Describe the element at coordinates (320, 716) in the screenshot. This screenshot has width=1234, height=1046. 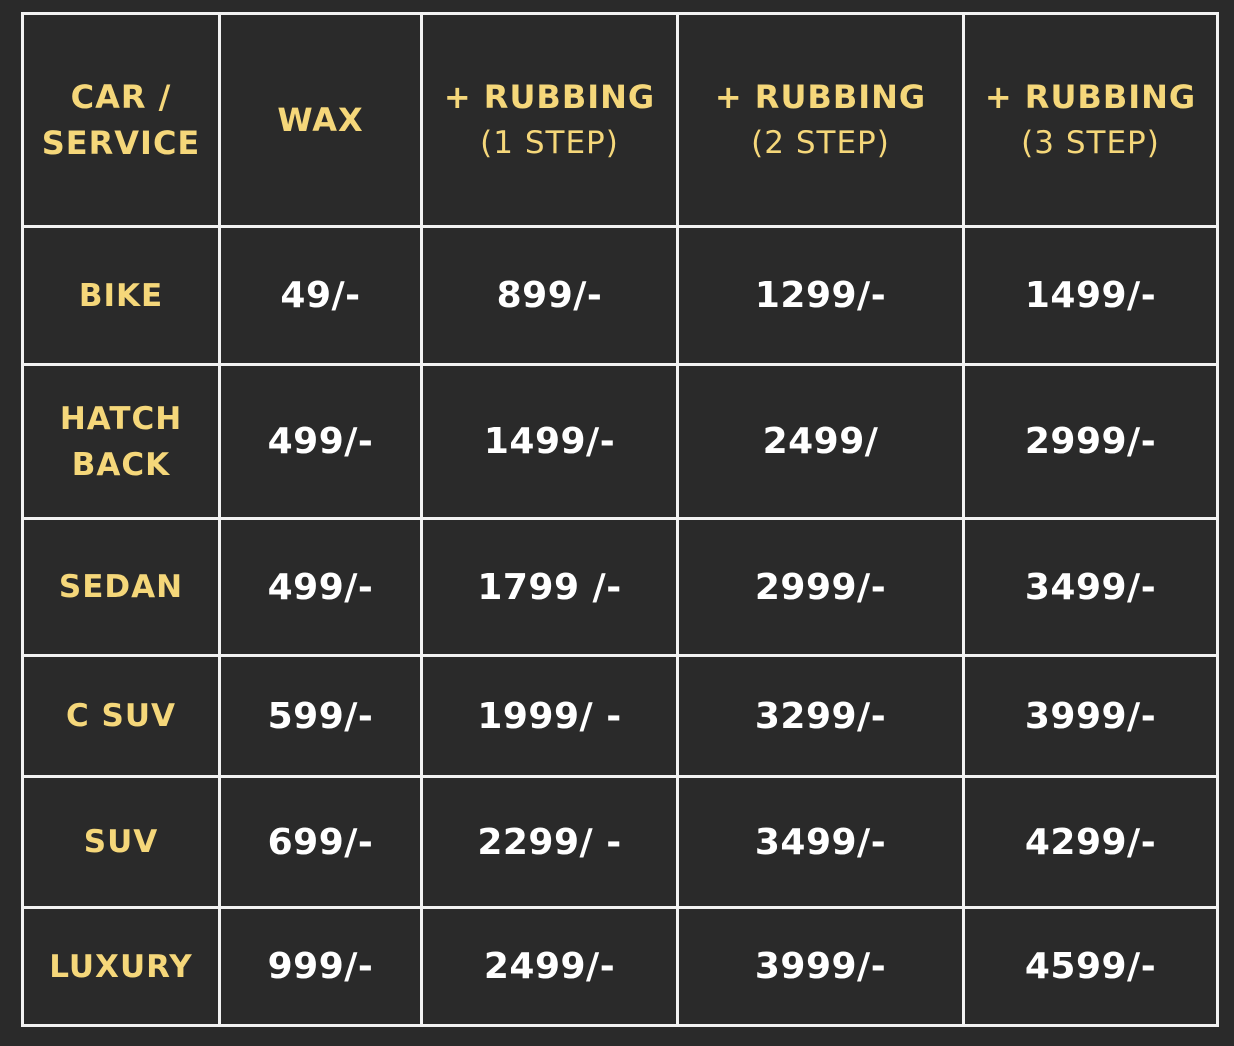
I see `price-wax: 599/-` at that location.